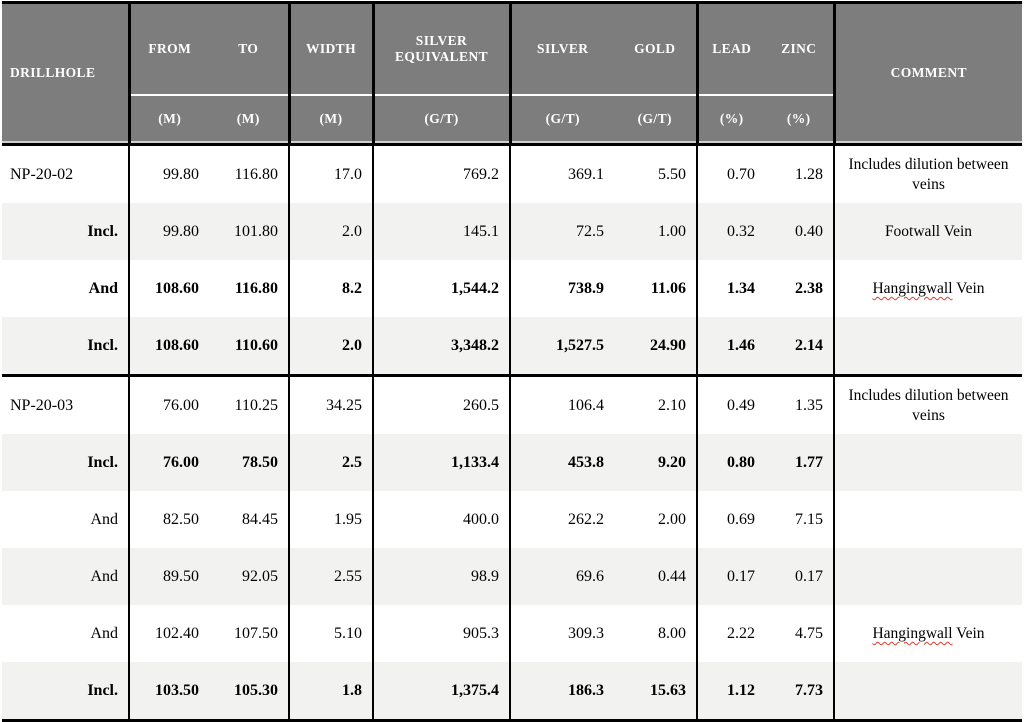  Describe the element at coordinates (800, 404) in the screenshot. I see `cell-zinc: 1.35` at that location.